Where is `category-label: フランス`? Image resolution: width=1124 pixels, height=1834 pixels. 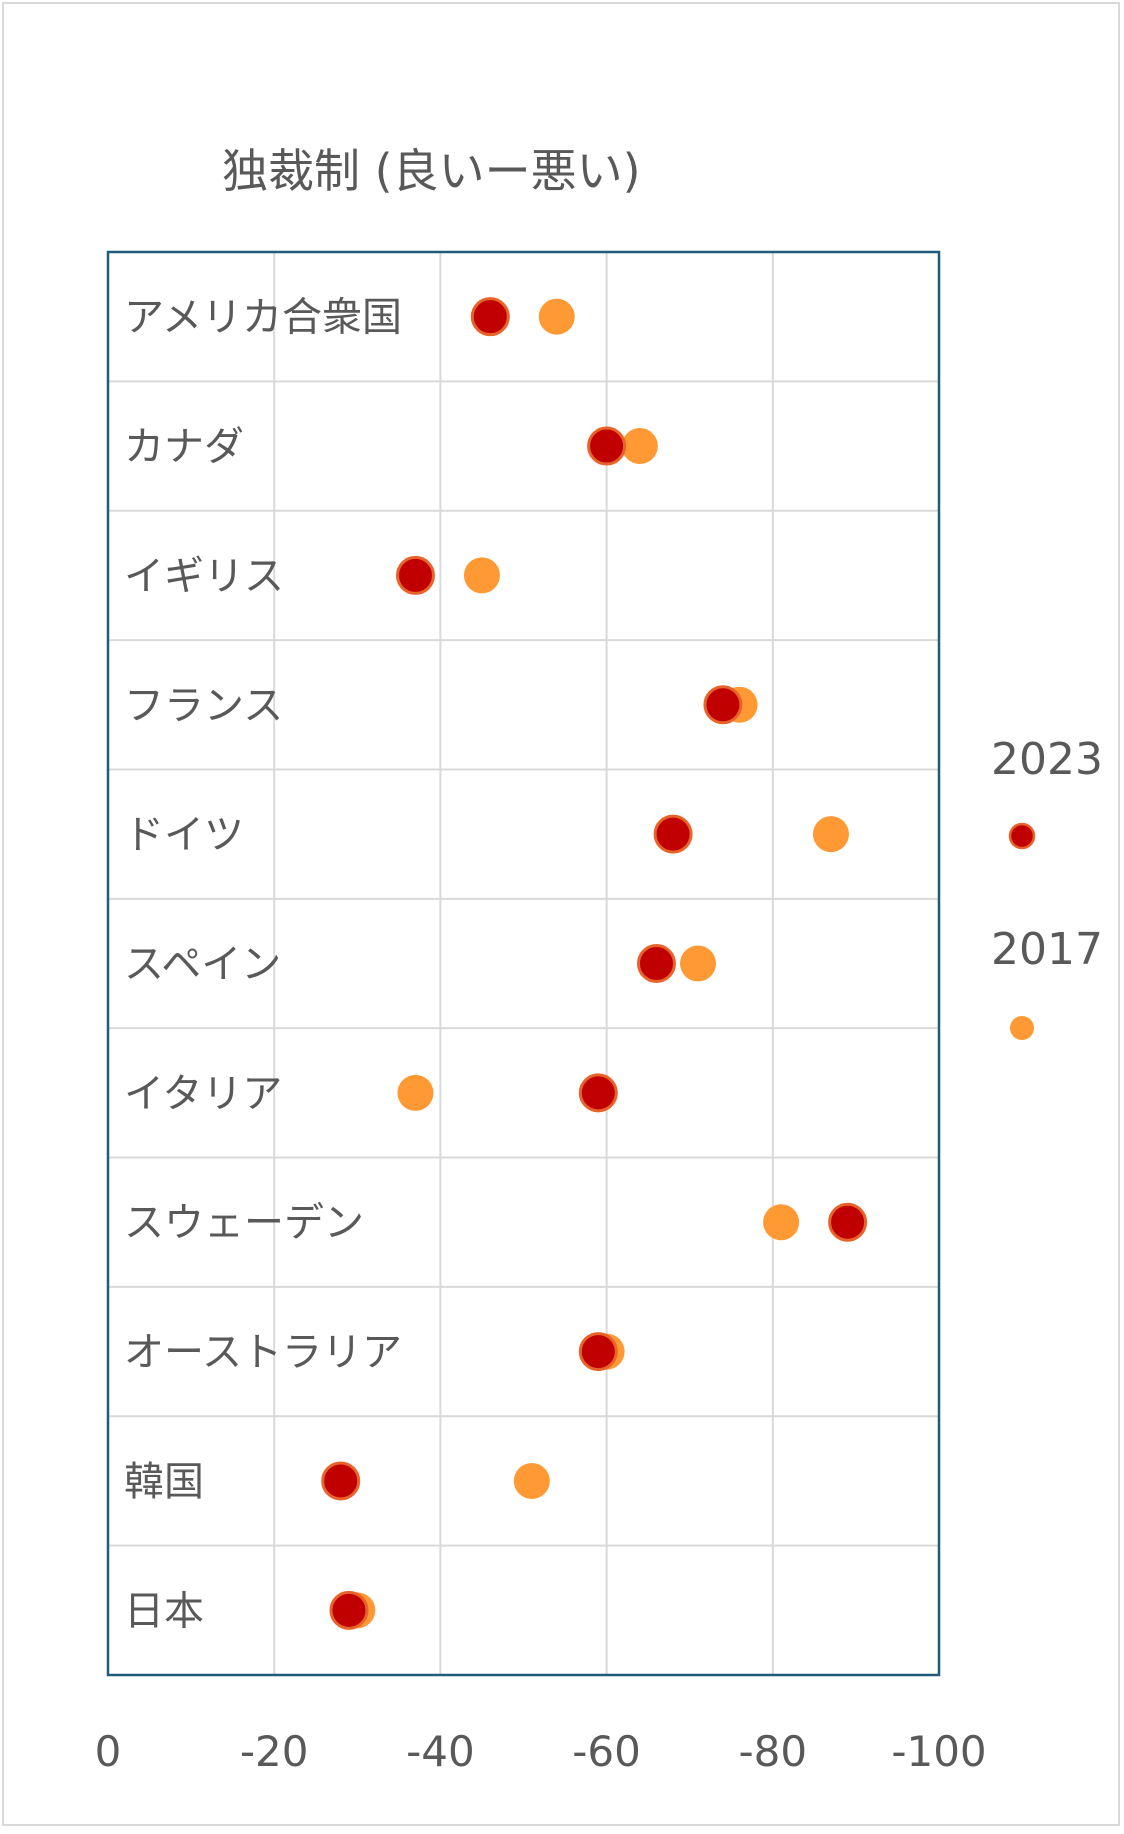 category-label: フランス is located at coordinates (203, 706).